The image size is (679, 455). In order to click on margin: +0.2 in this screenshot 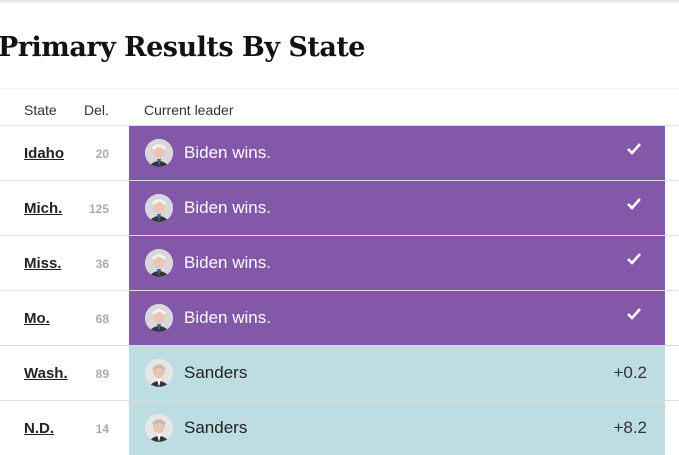, I will do `click(630, 372)`.